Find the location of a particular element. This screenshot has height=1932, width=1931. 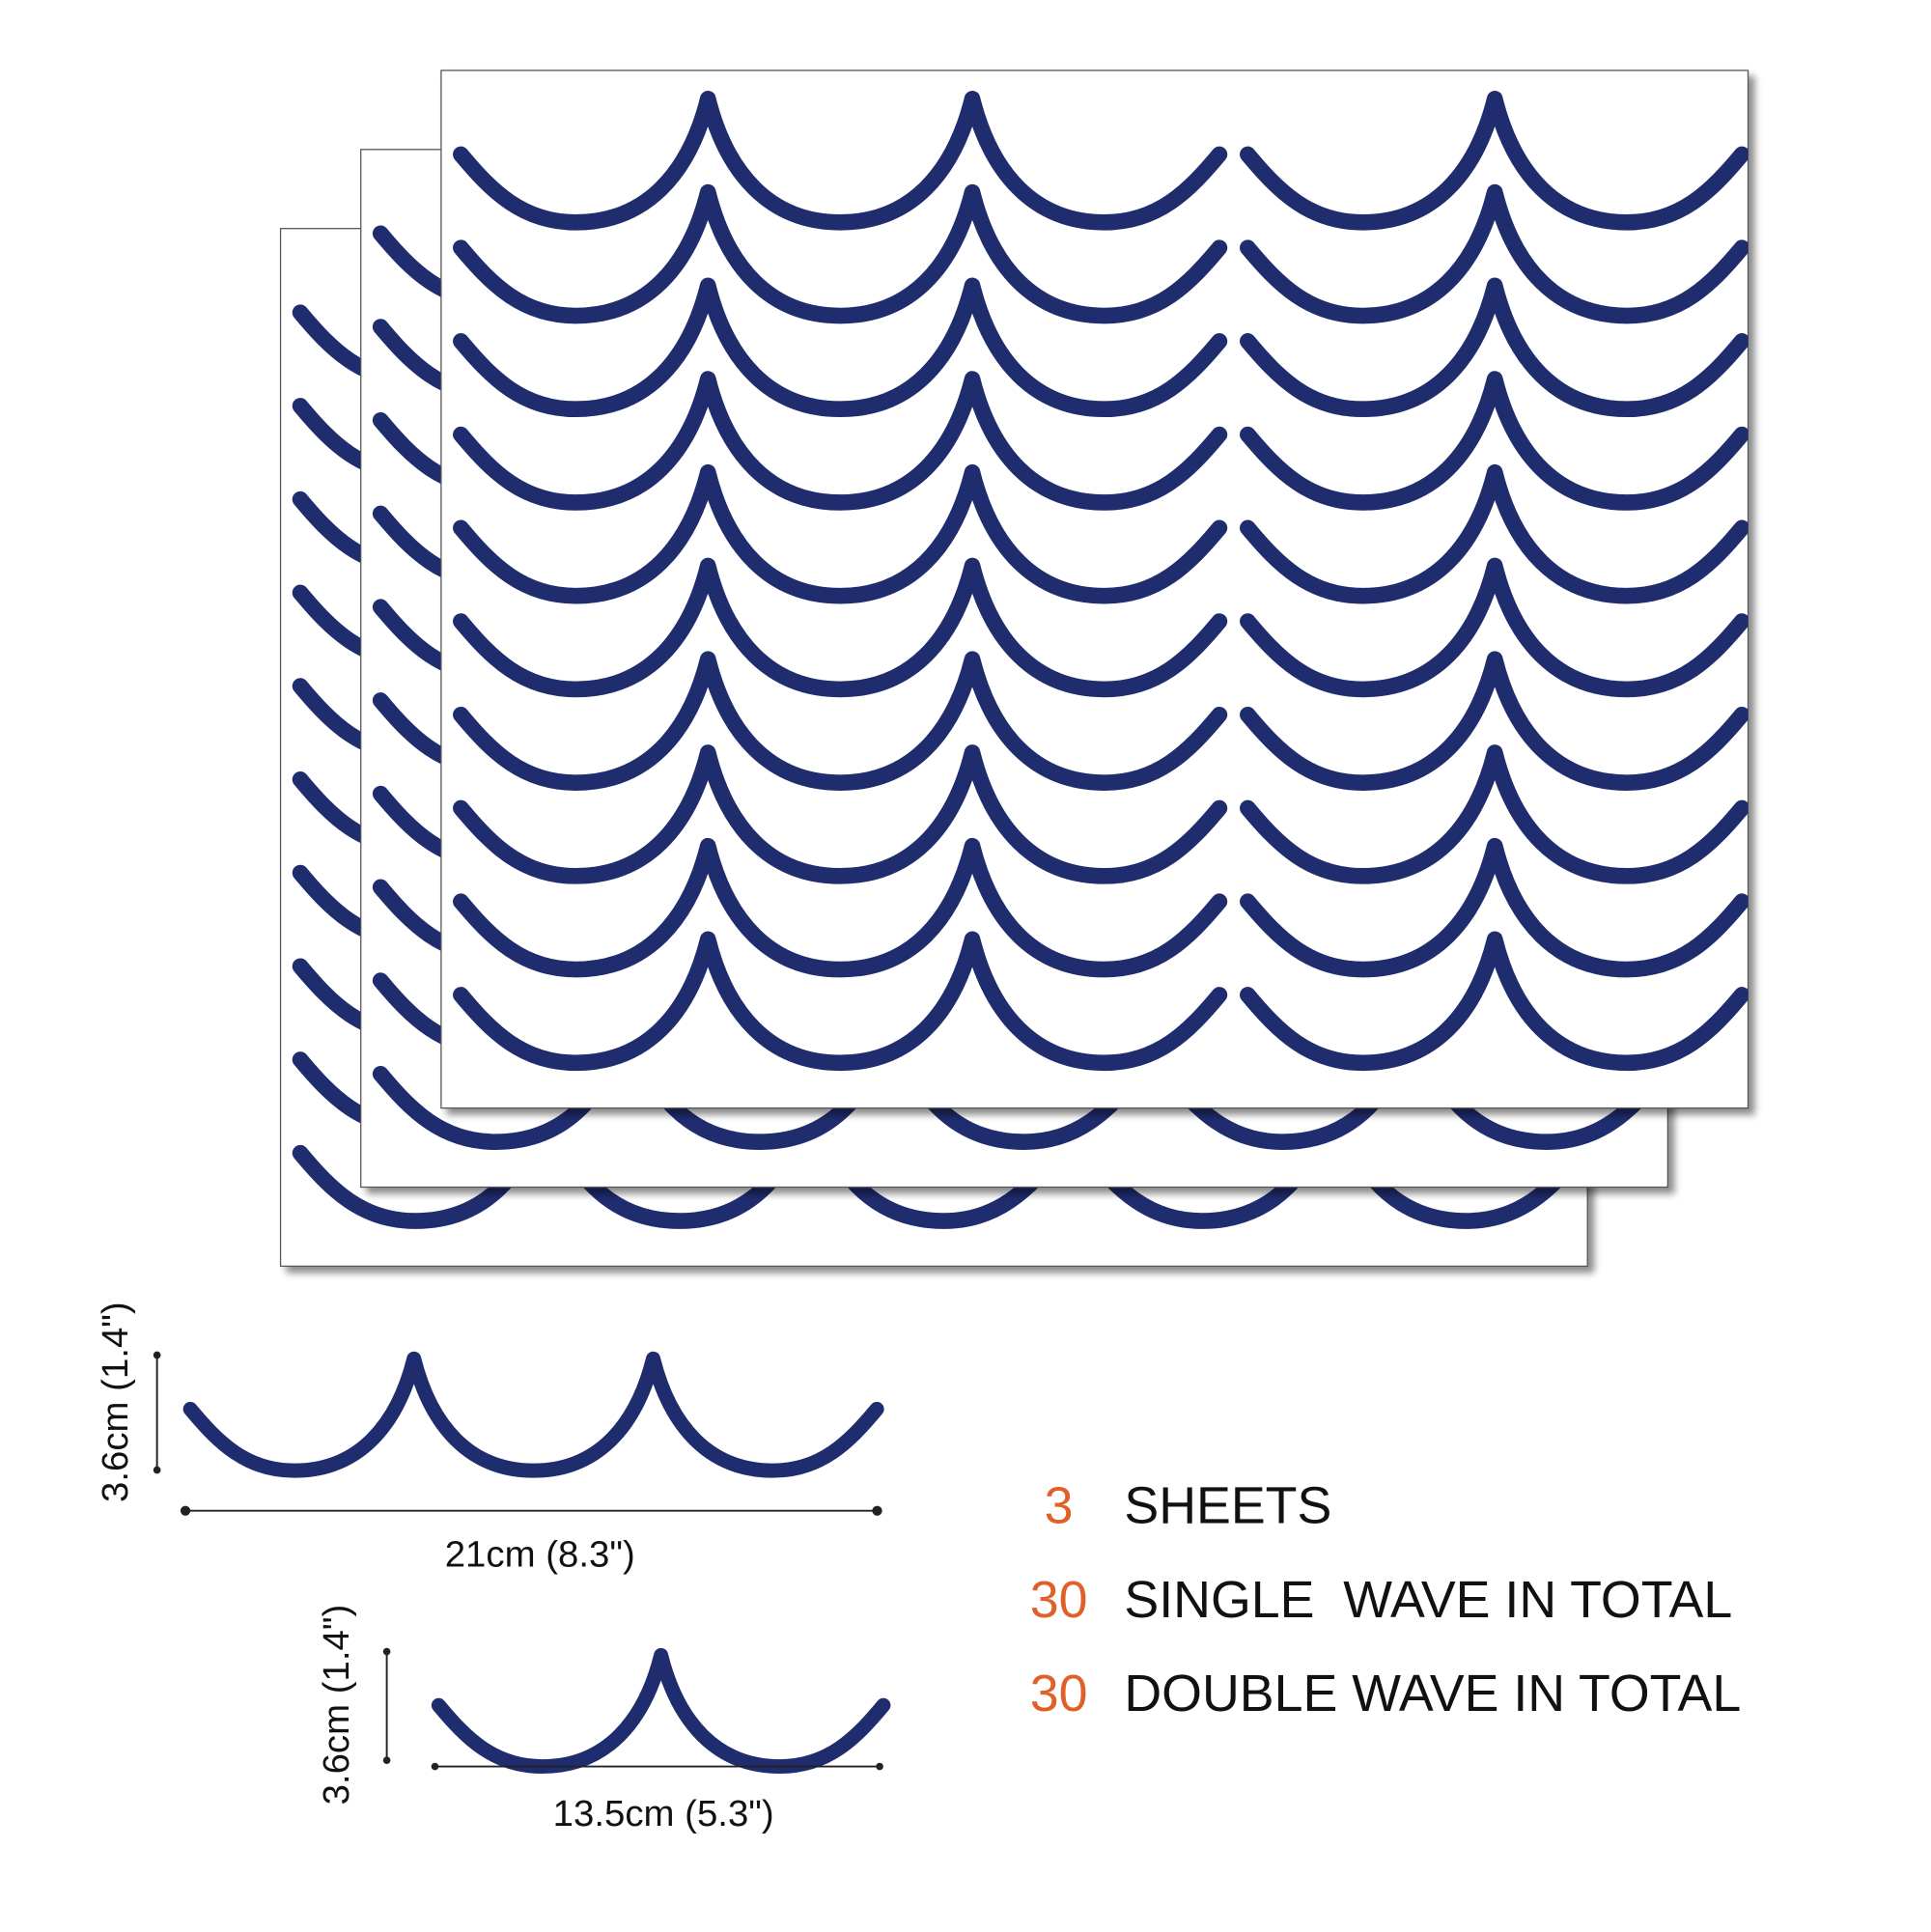

wave-samples is located at coordinates (536, 1563).